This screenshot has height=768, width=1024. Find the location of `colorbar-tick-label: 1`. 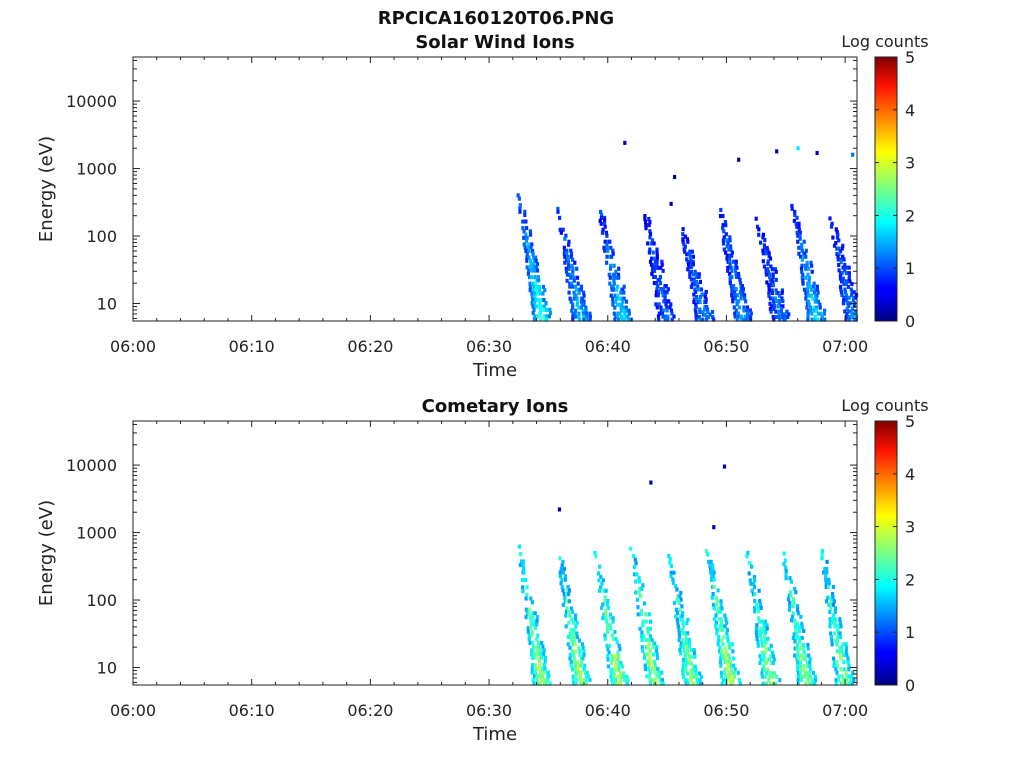

colorbar-tick-label: 1 is located at coordinates (910, 632).